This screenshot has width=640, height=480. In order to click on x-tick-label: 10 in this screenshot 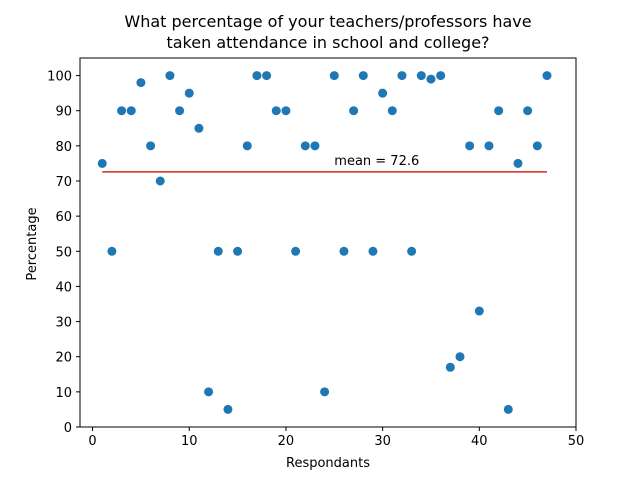, I will do `click(189, 441)`.